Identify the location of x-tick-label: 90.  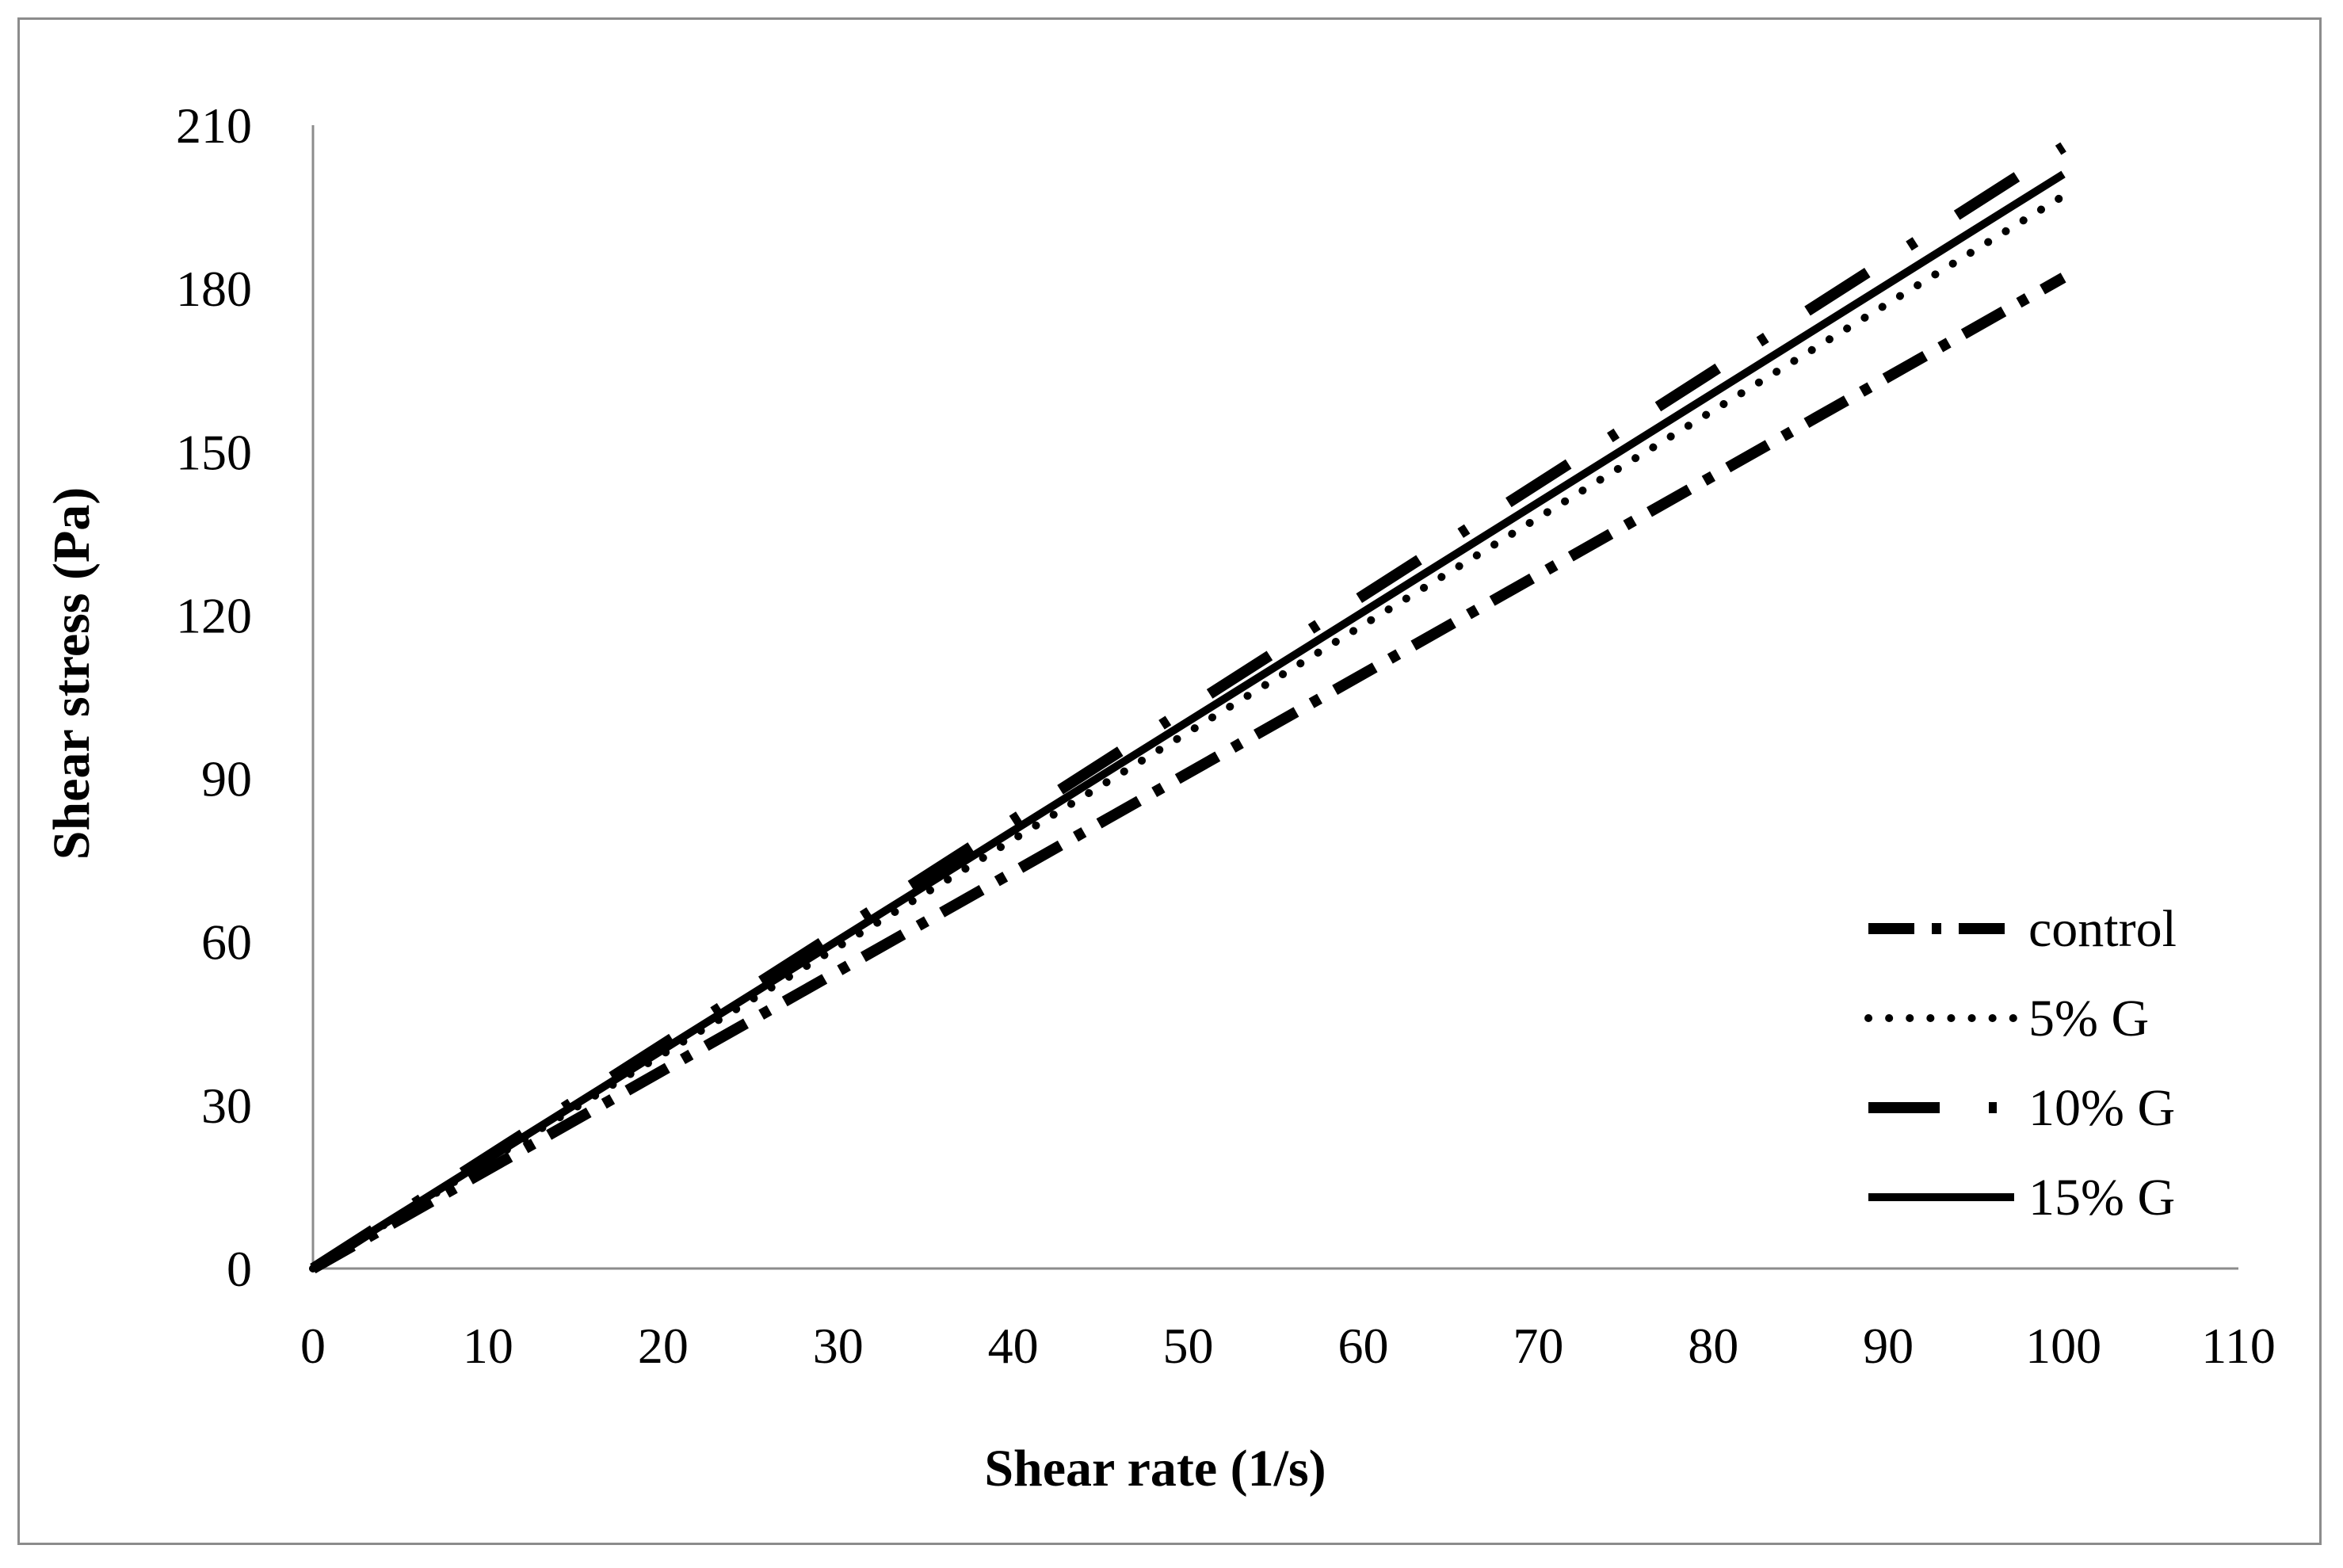
(1889, 1346).